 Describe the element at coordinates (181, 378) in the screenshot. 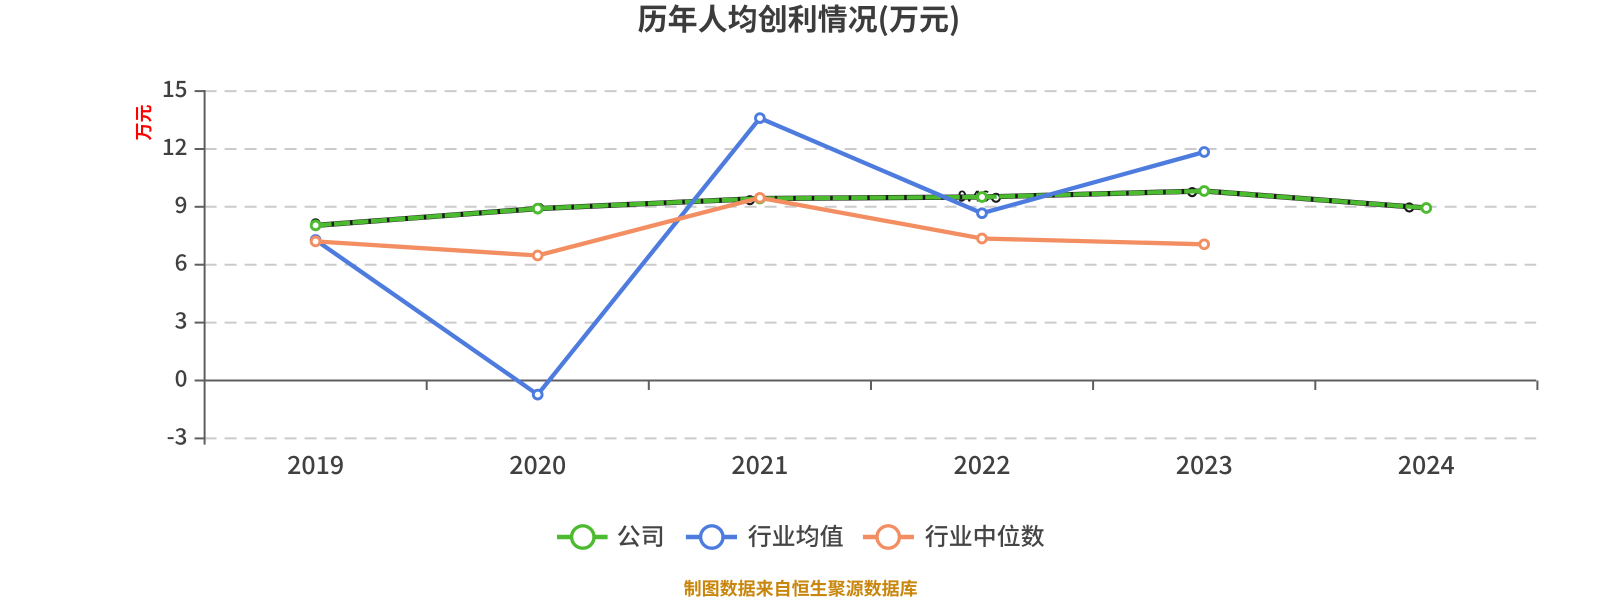

I see `svg-text: 0` at that location.